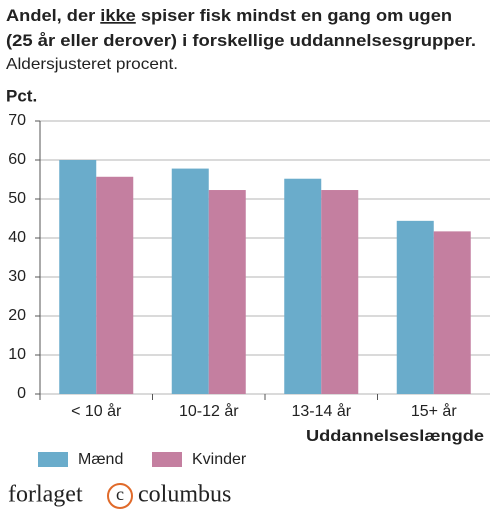 The width and height of the screenshot is (500, 515). Describe the element at coordinates (53, 15) in the screenshot. I see `title-part: Andel, der` at that location.